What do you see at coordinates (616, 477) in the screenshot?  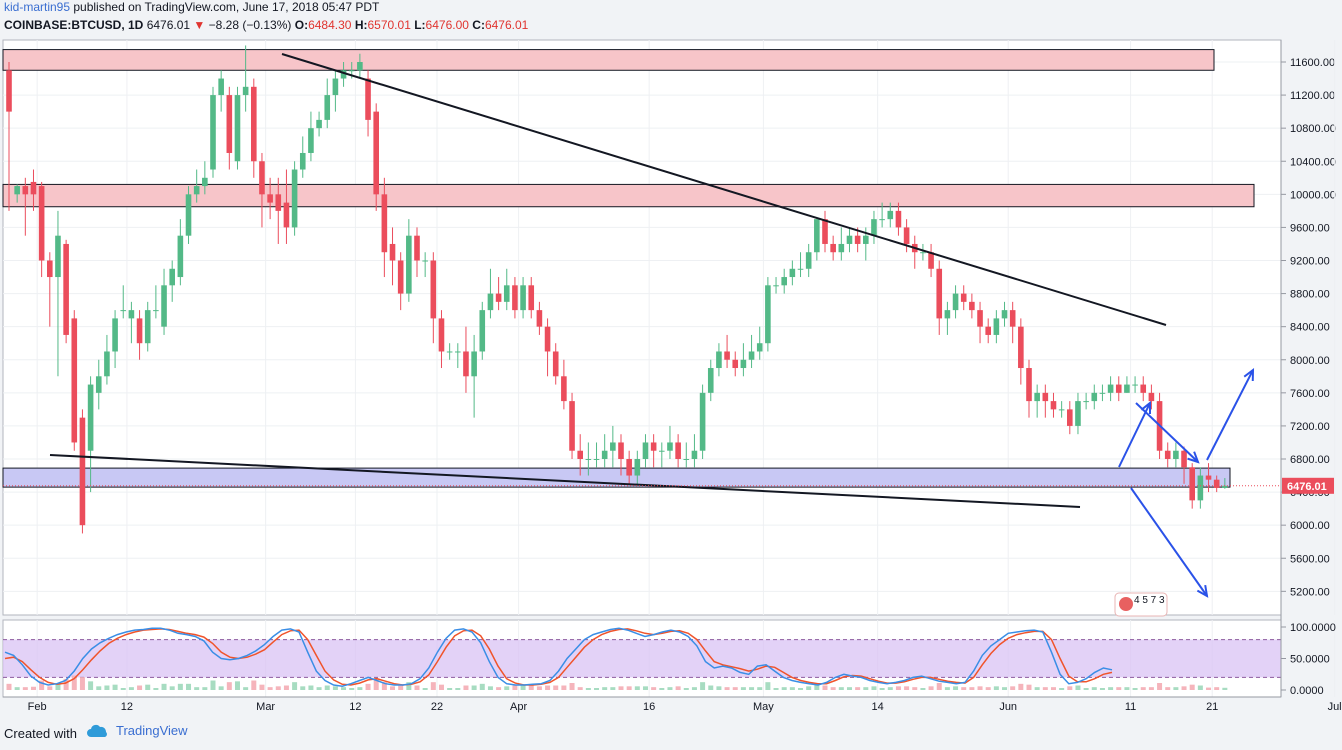 I see `support-zone` at bounding box center [616, 477].